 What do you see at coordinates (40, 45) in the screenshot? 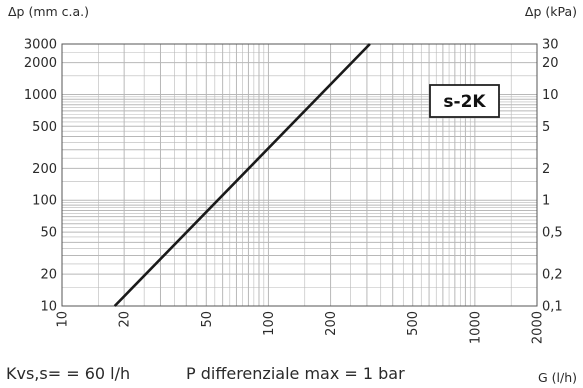
I see `y-tick-label-left: 3000` at bounding box center [40, 45].